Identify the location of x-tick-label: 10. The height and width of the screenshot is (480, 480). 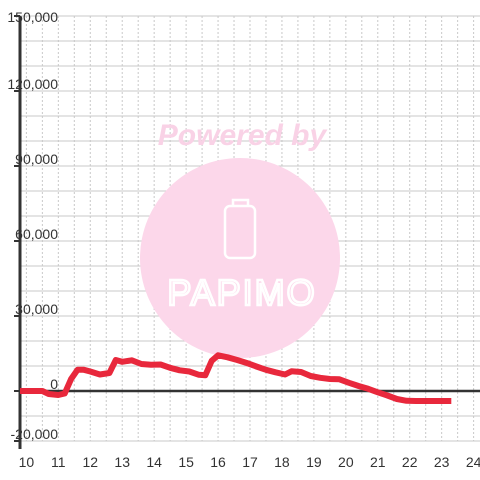
(27, 462).